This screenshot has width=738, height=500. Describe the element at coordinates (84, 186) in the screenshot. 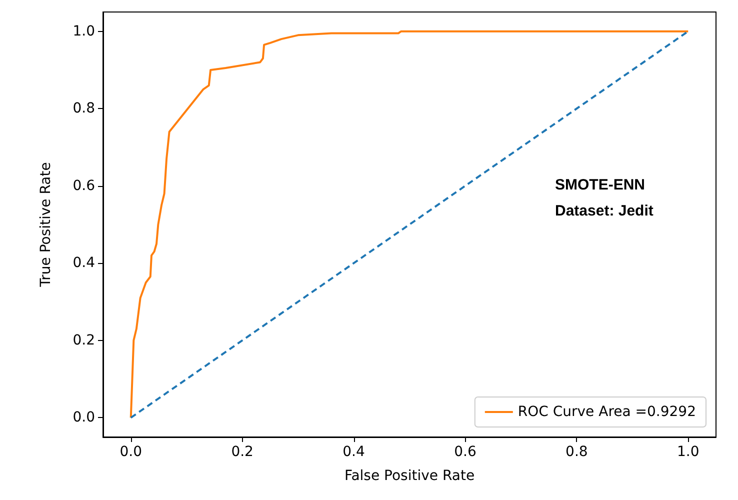

I see `y-tick-label: 0.6` at that location.